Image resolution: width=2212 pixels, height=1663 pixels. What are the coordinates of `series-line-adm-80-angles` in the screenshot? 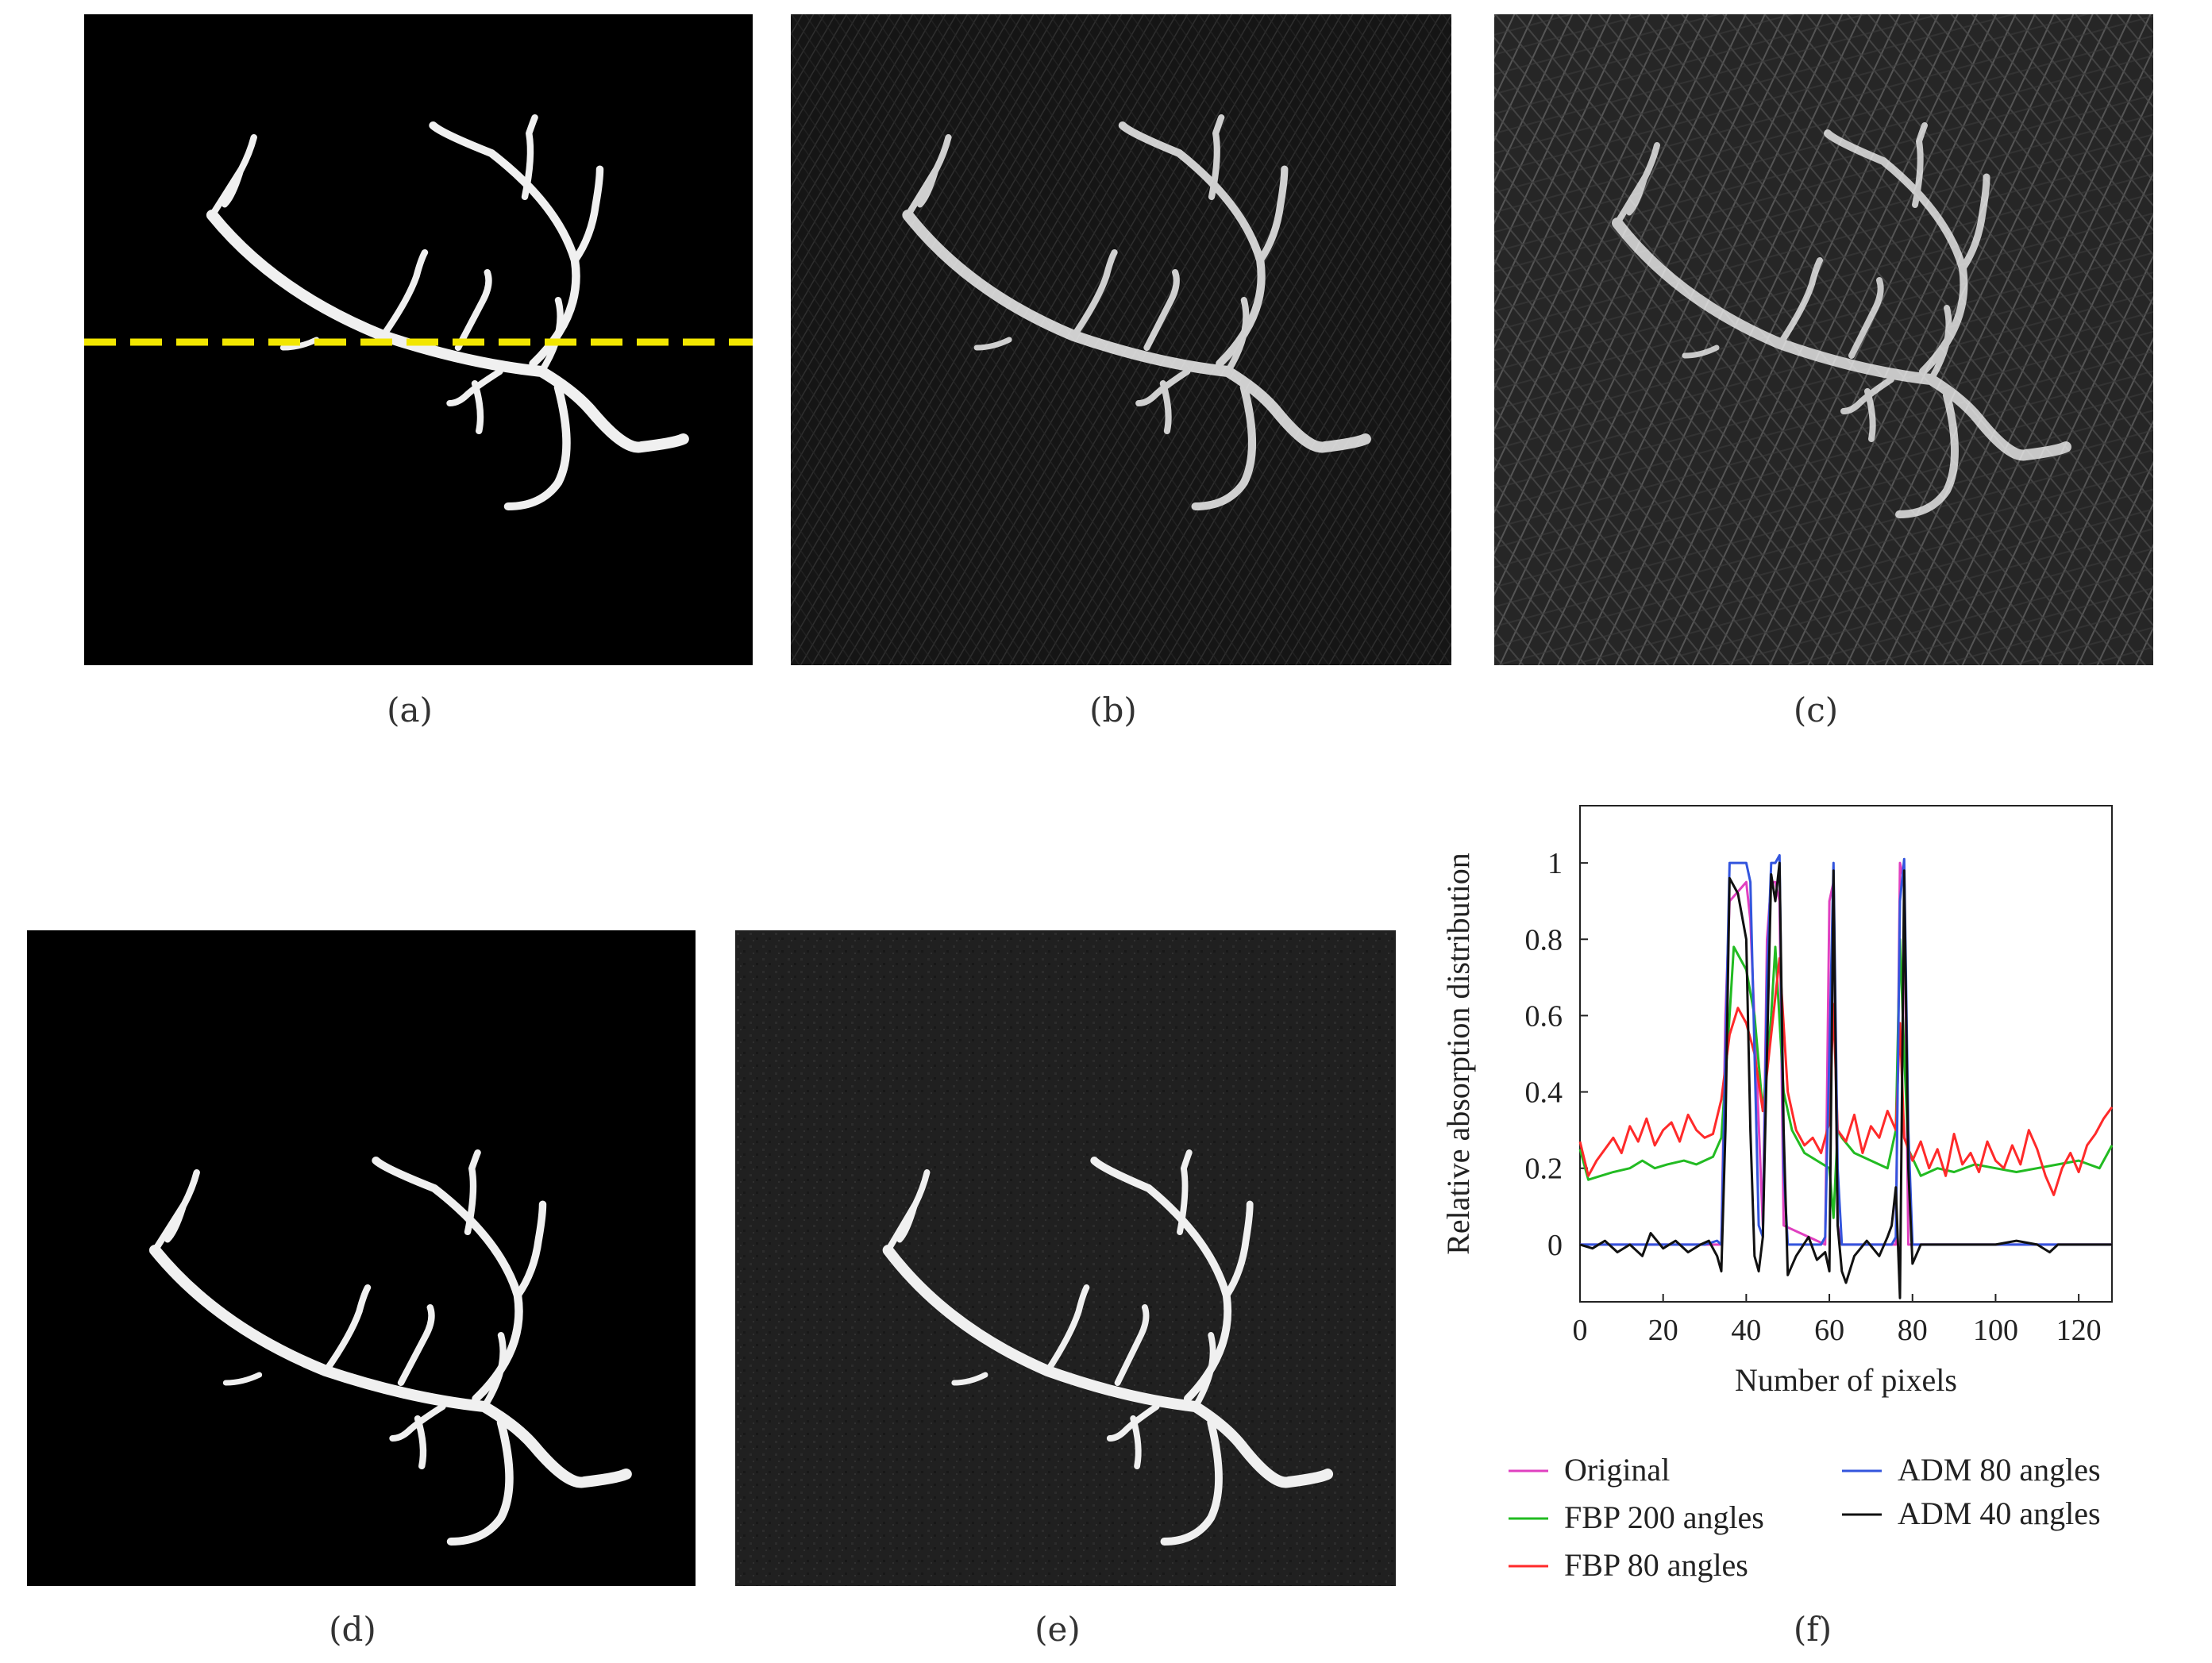 It's located at (1846, 1050).